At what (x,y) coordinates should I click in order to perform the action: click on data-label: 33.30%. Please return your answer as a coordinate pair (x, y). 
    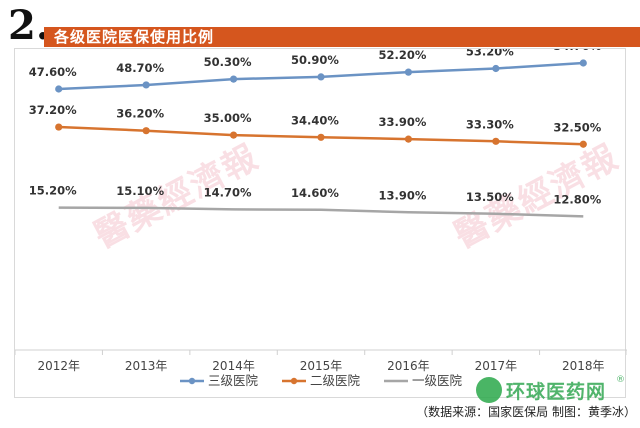
    Looking at the image, I should click on (490, 124).